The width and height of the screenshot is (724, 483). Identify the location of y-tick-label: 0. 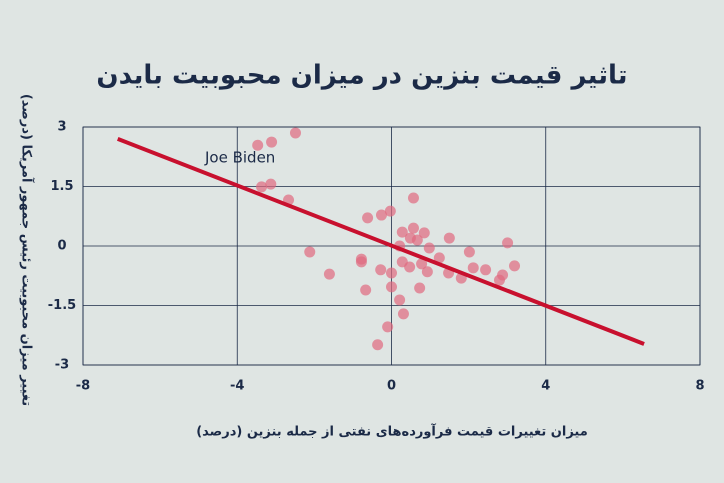
(61, 246).